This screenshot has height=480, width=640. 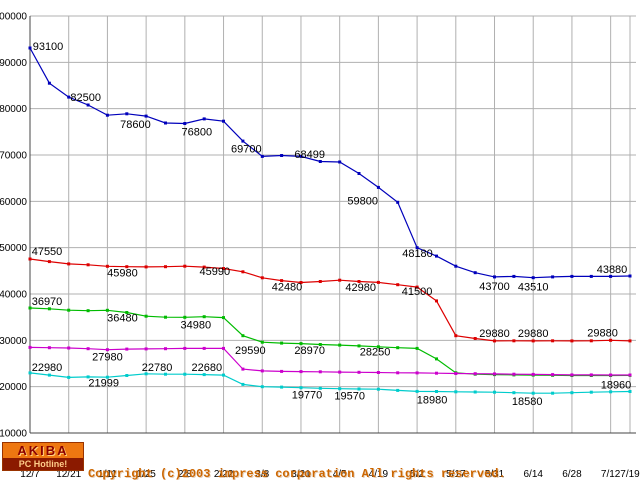 What do you see at coordinates (456, 474) in the screenshot?
I see `x-axis-label: 5/17` at bounding box center [456, 474].